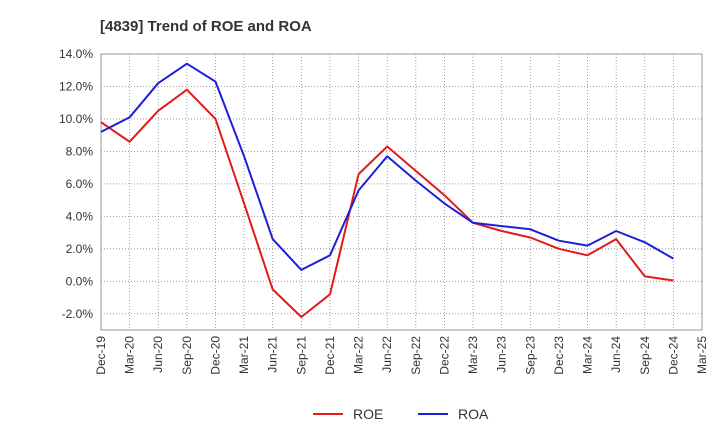  I want to click on y-tick-label: 0.0%, so click(80, 281).